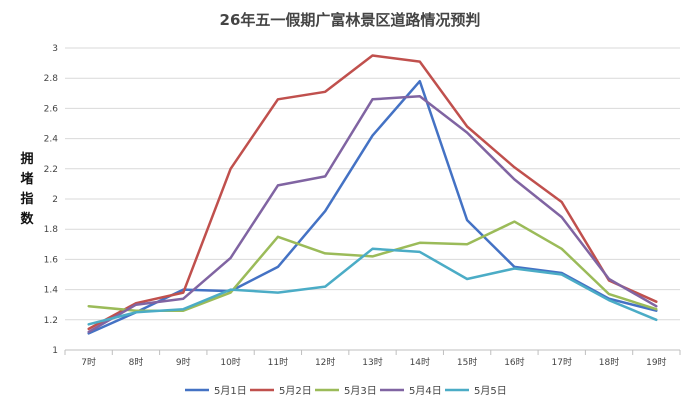  What do you see at coordinates (27, 219) in the screenshot?
I see `y-axis-label-char: 数` at bounding box center [27, 219].